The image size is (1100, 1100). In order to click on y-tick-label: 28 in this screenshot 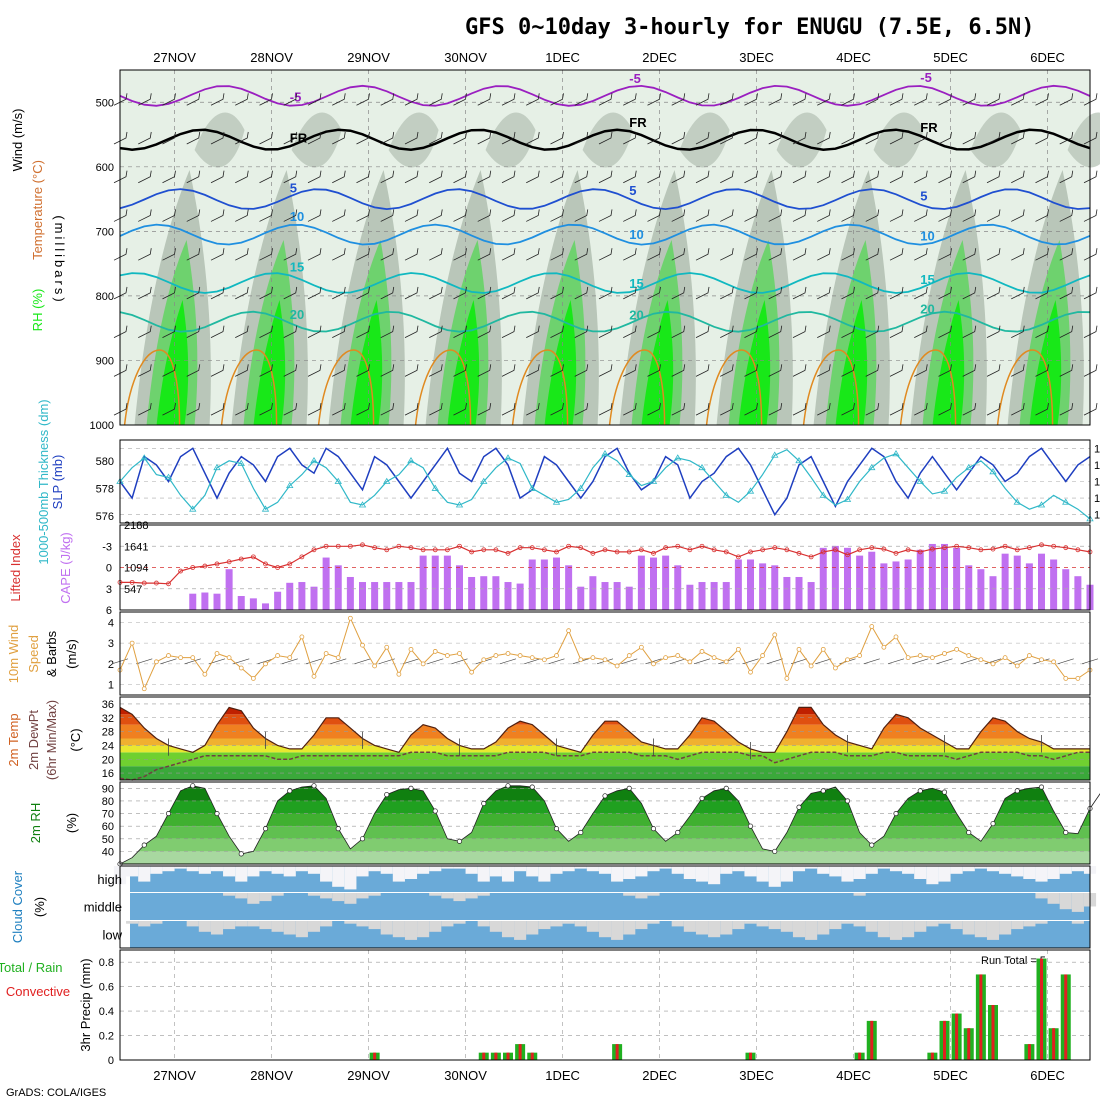, I will do `click(108, 733)`.